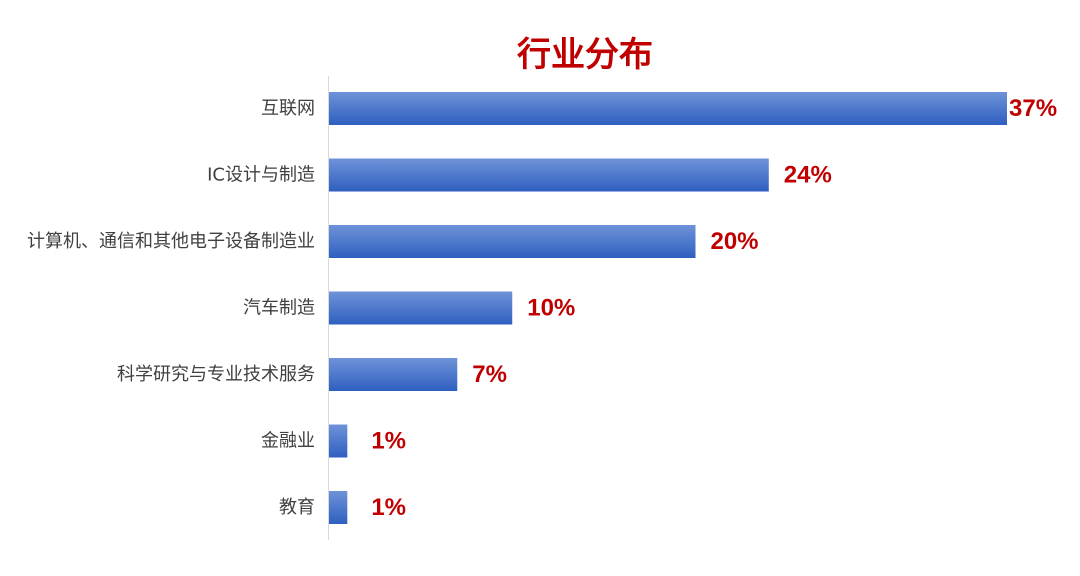 The height and width of the screenshot is (576, 1080). I want to click on value-label: 24%, so click(808, 175).